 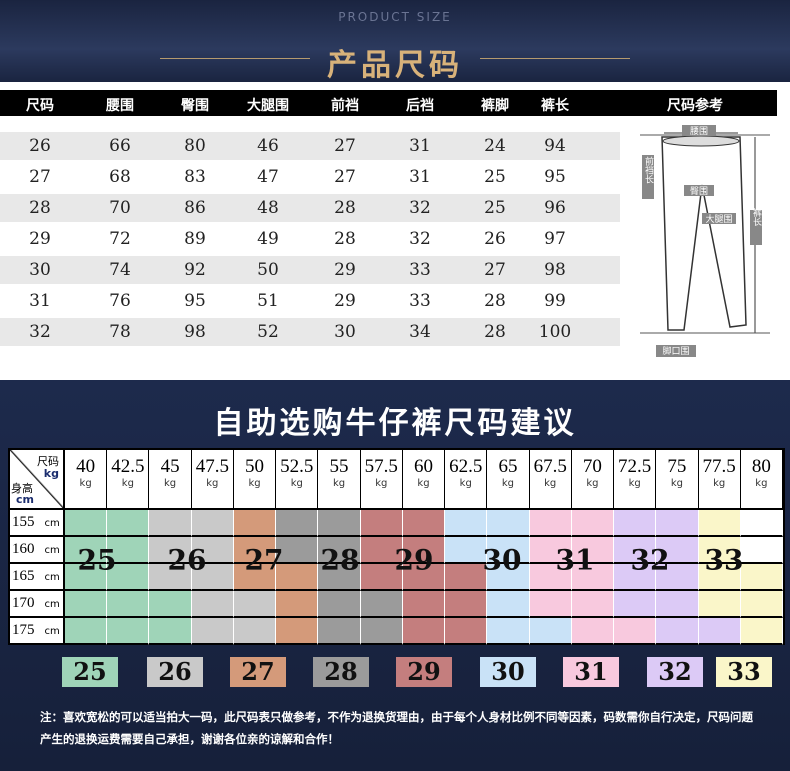 What do you see at coordinates (648, 169) in the screenshot?
I see `svg-text: 前裆长` at bounding box center [648, 169].